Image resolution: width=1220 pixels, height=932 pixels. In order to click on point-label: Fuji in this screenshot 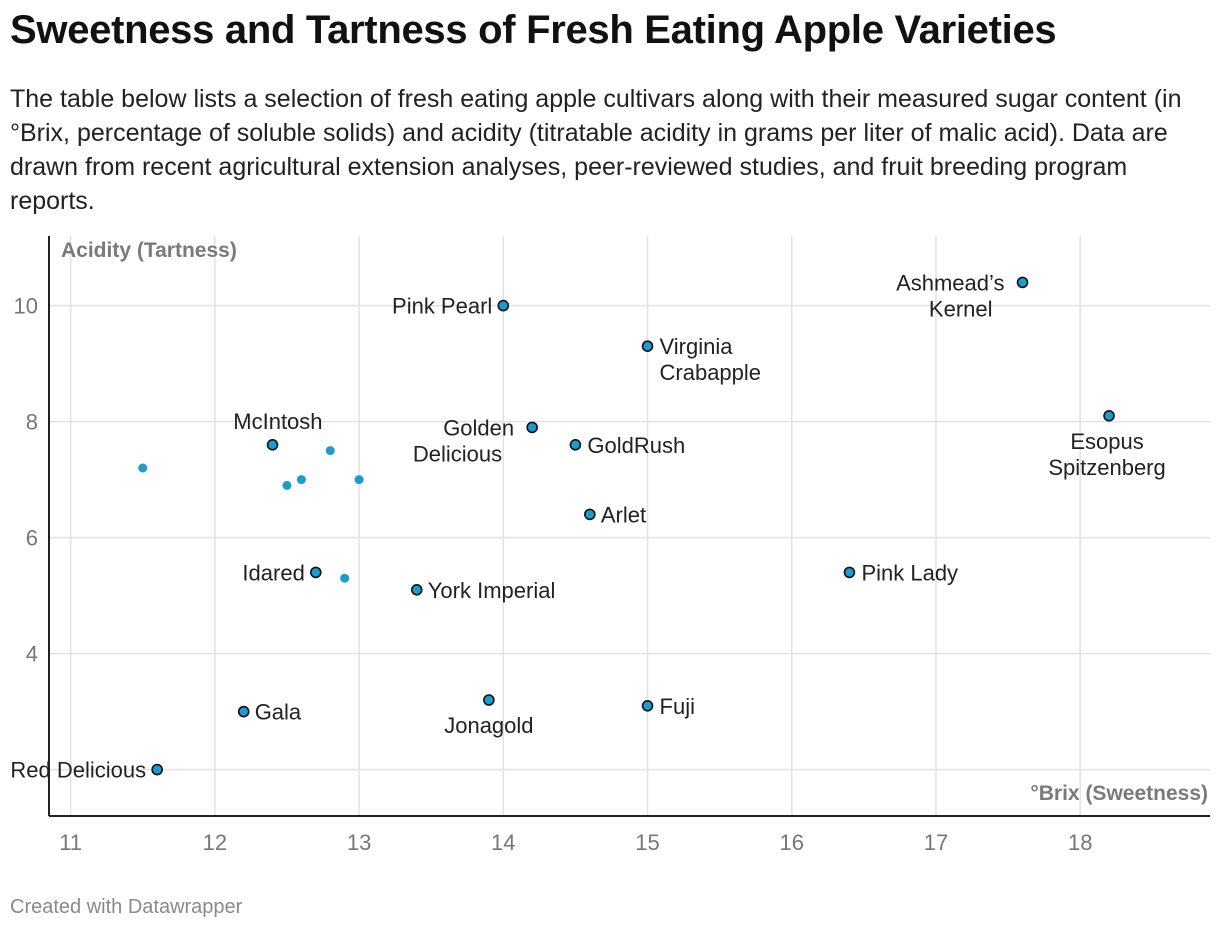, I will do `click(677, 706)`.